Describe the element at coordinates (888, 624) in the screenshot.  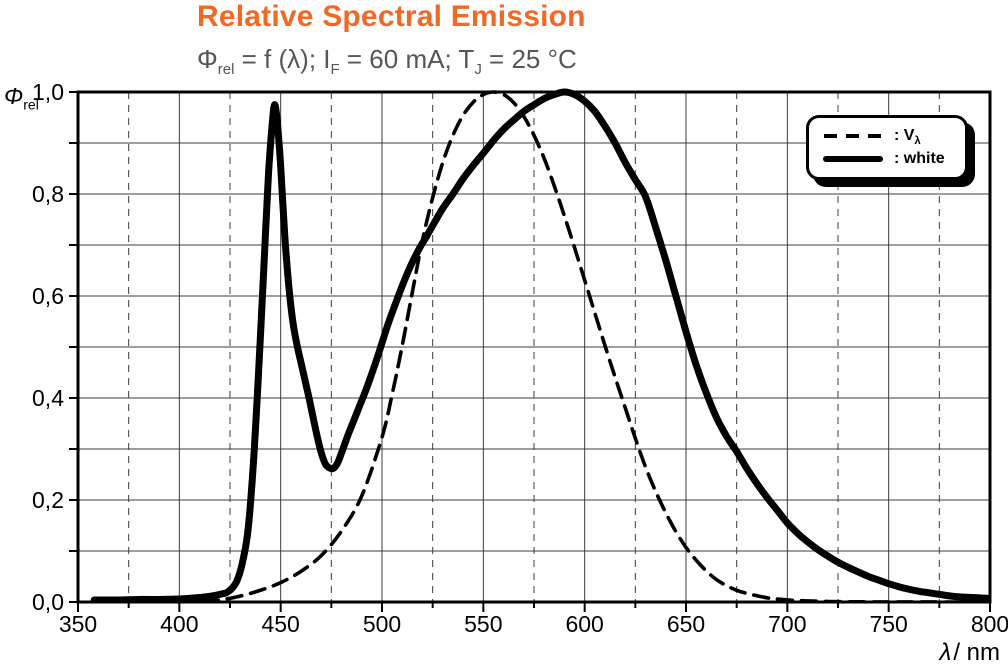
I see `x-tick-label: 750` at that location.